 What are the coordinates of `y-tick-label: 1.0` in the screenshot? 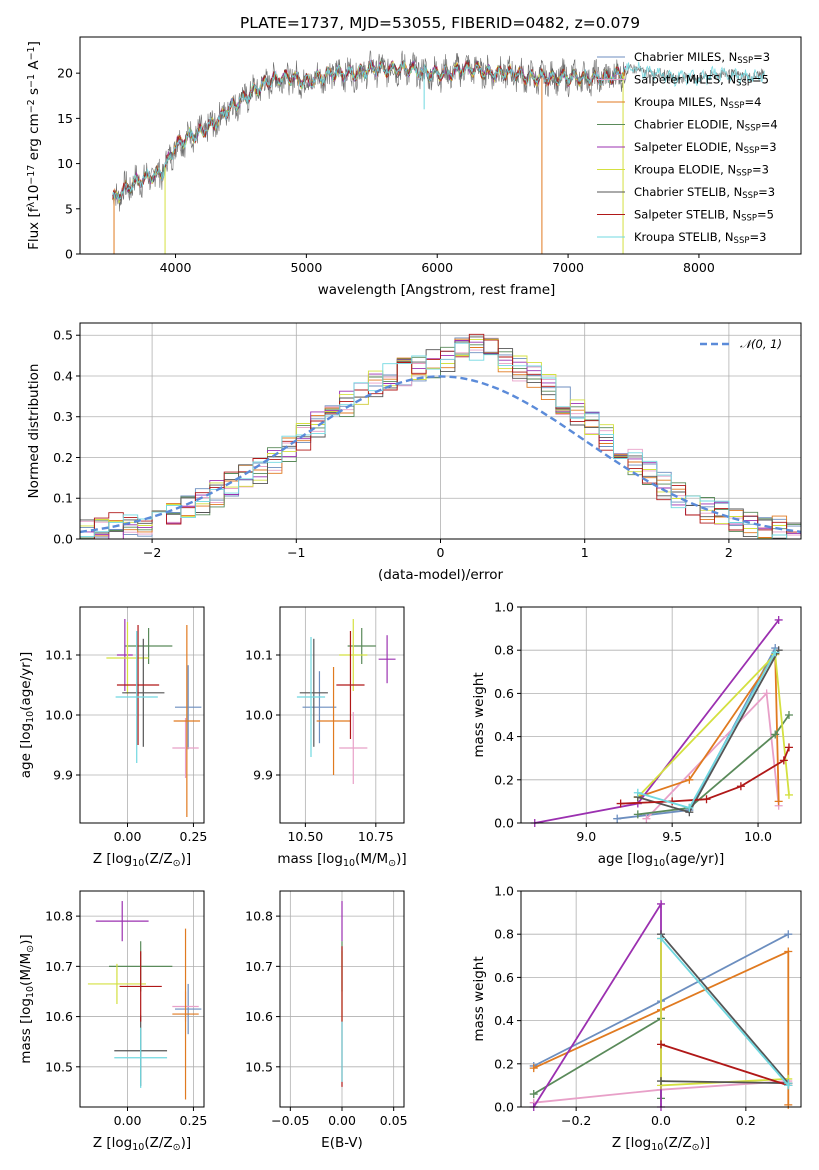 It's located at (504, 607).